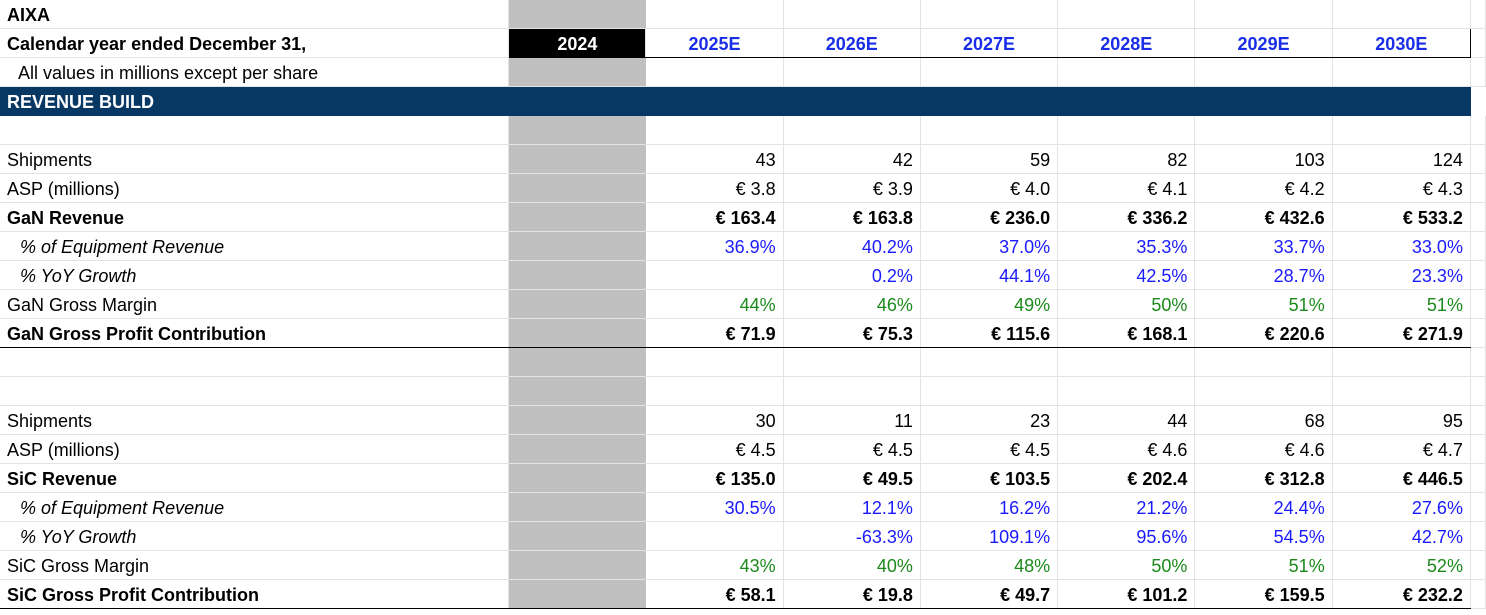 This screenshot has width=1486, height=615. What do you see at coordinates (255, 333) in the screenshot?
I see `row-label: GaN Gross Profit Contribution` at bounding box center [255, 333].